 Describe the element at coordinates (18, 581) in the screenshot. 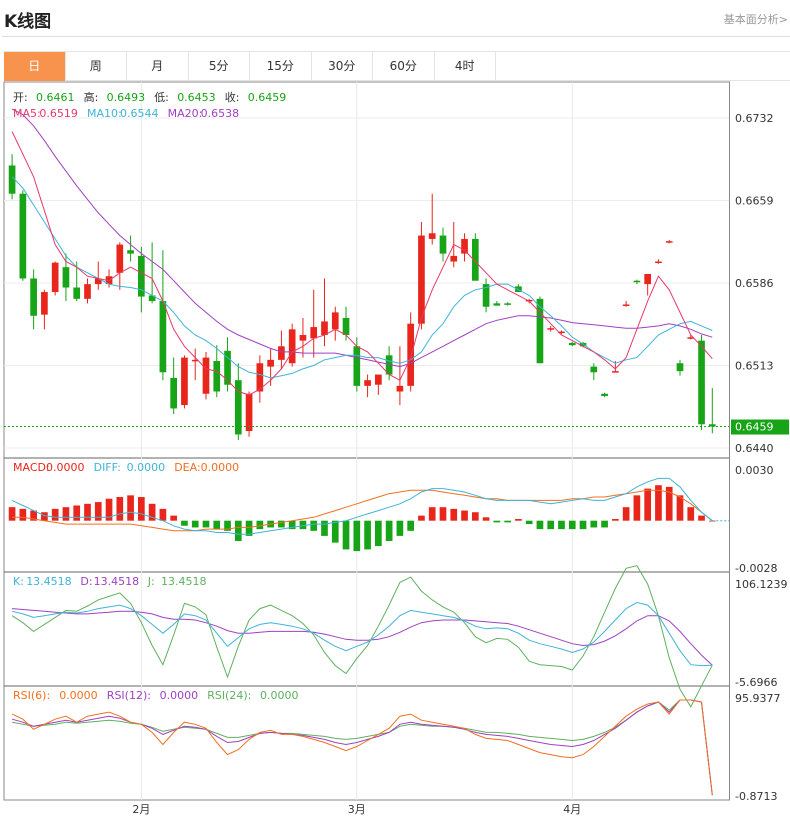

I see `kdj-label-0: K:` at that location.